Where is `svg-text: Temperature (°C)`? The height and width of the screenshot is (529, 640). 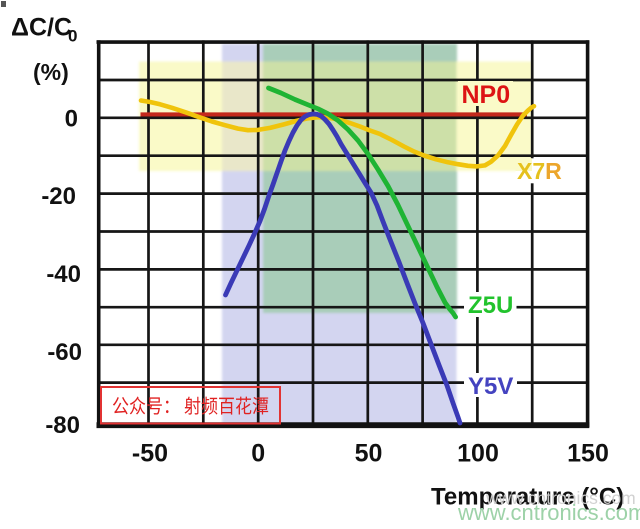 svg-text: Temperature (°C) is located at coordinates (527, 497).